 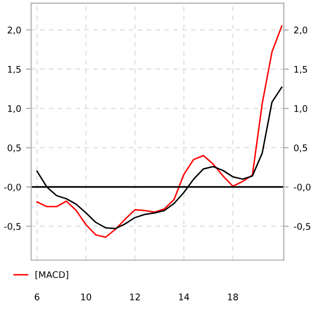 I want to click on y2-tick-label: -0,0, so click(x=302, y=188).